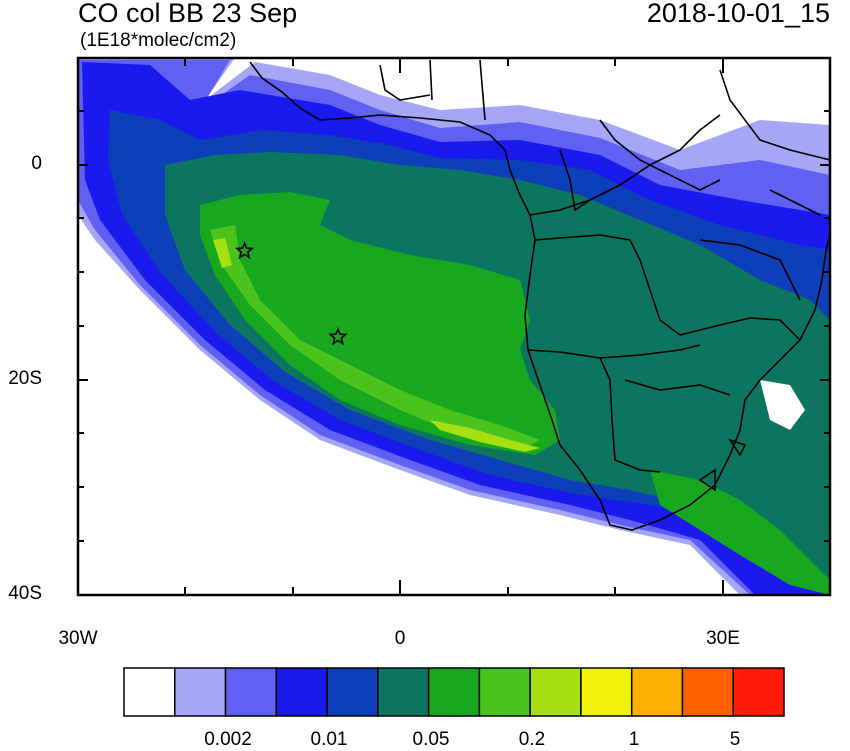 The image size is (850, 751). I want to click on y-tick-20s: 20S, so click(25, 378).